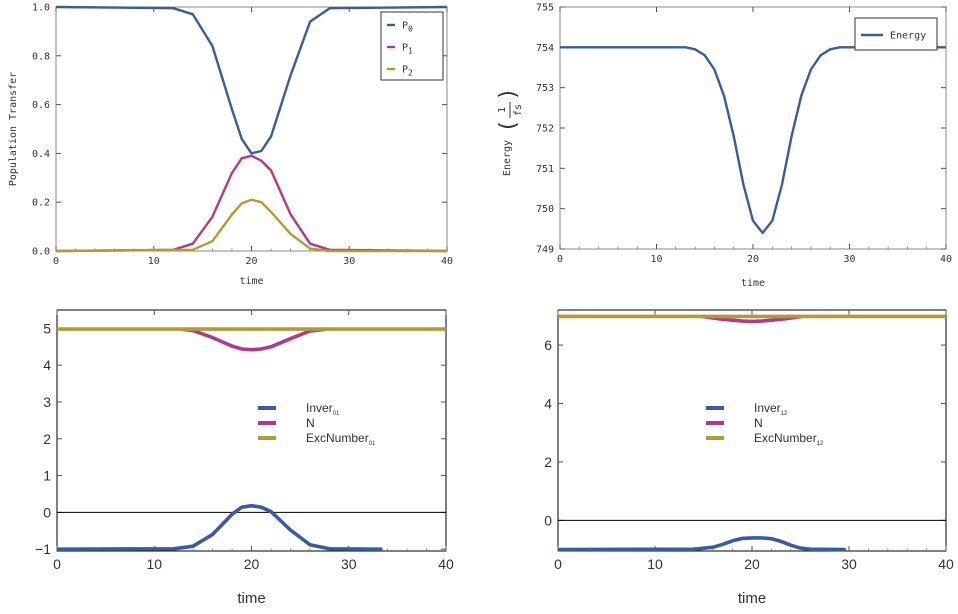 The image size is (958, 614). Describe the element at coordinates (41, 252) in the screenshot. I see `y-tick-label: 0.0` at that location.